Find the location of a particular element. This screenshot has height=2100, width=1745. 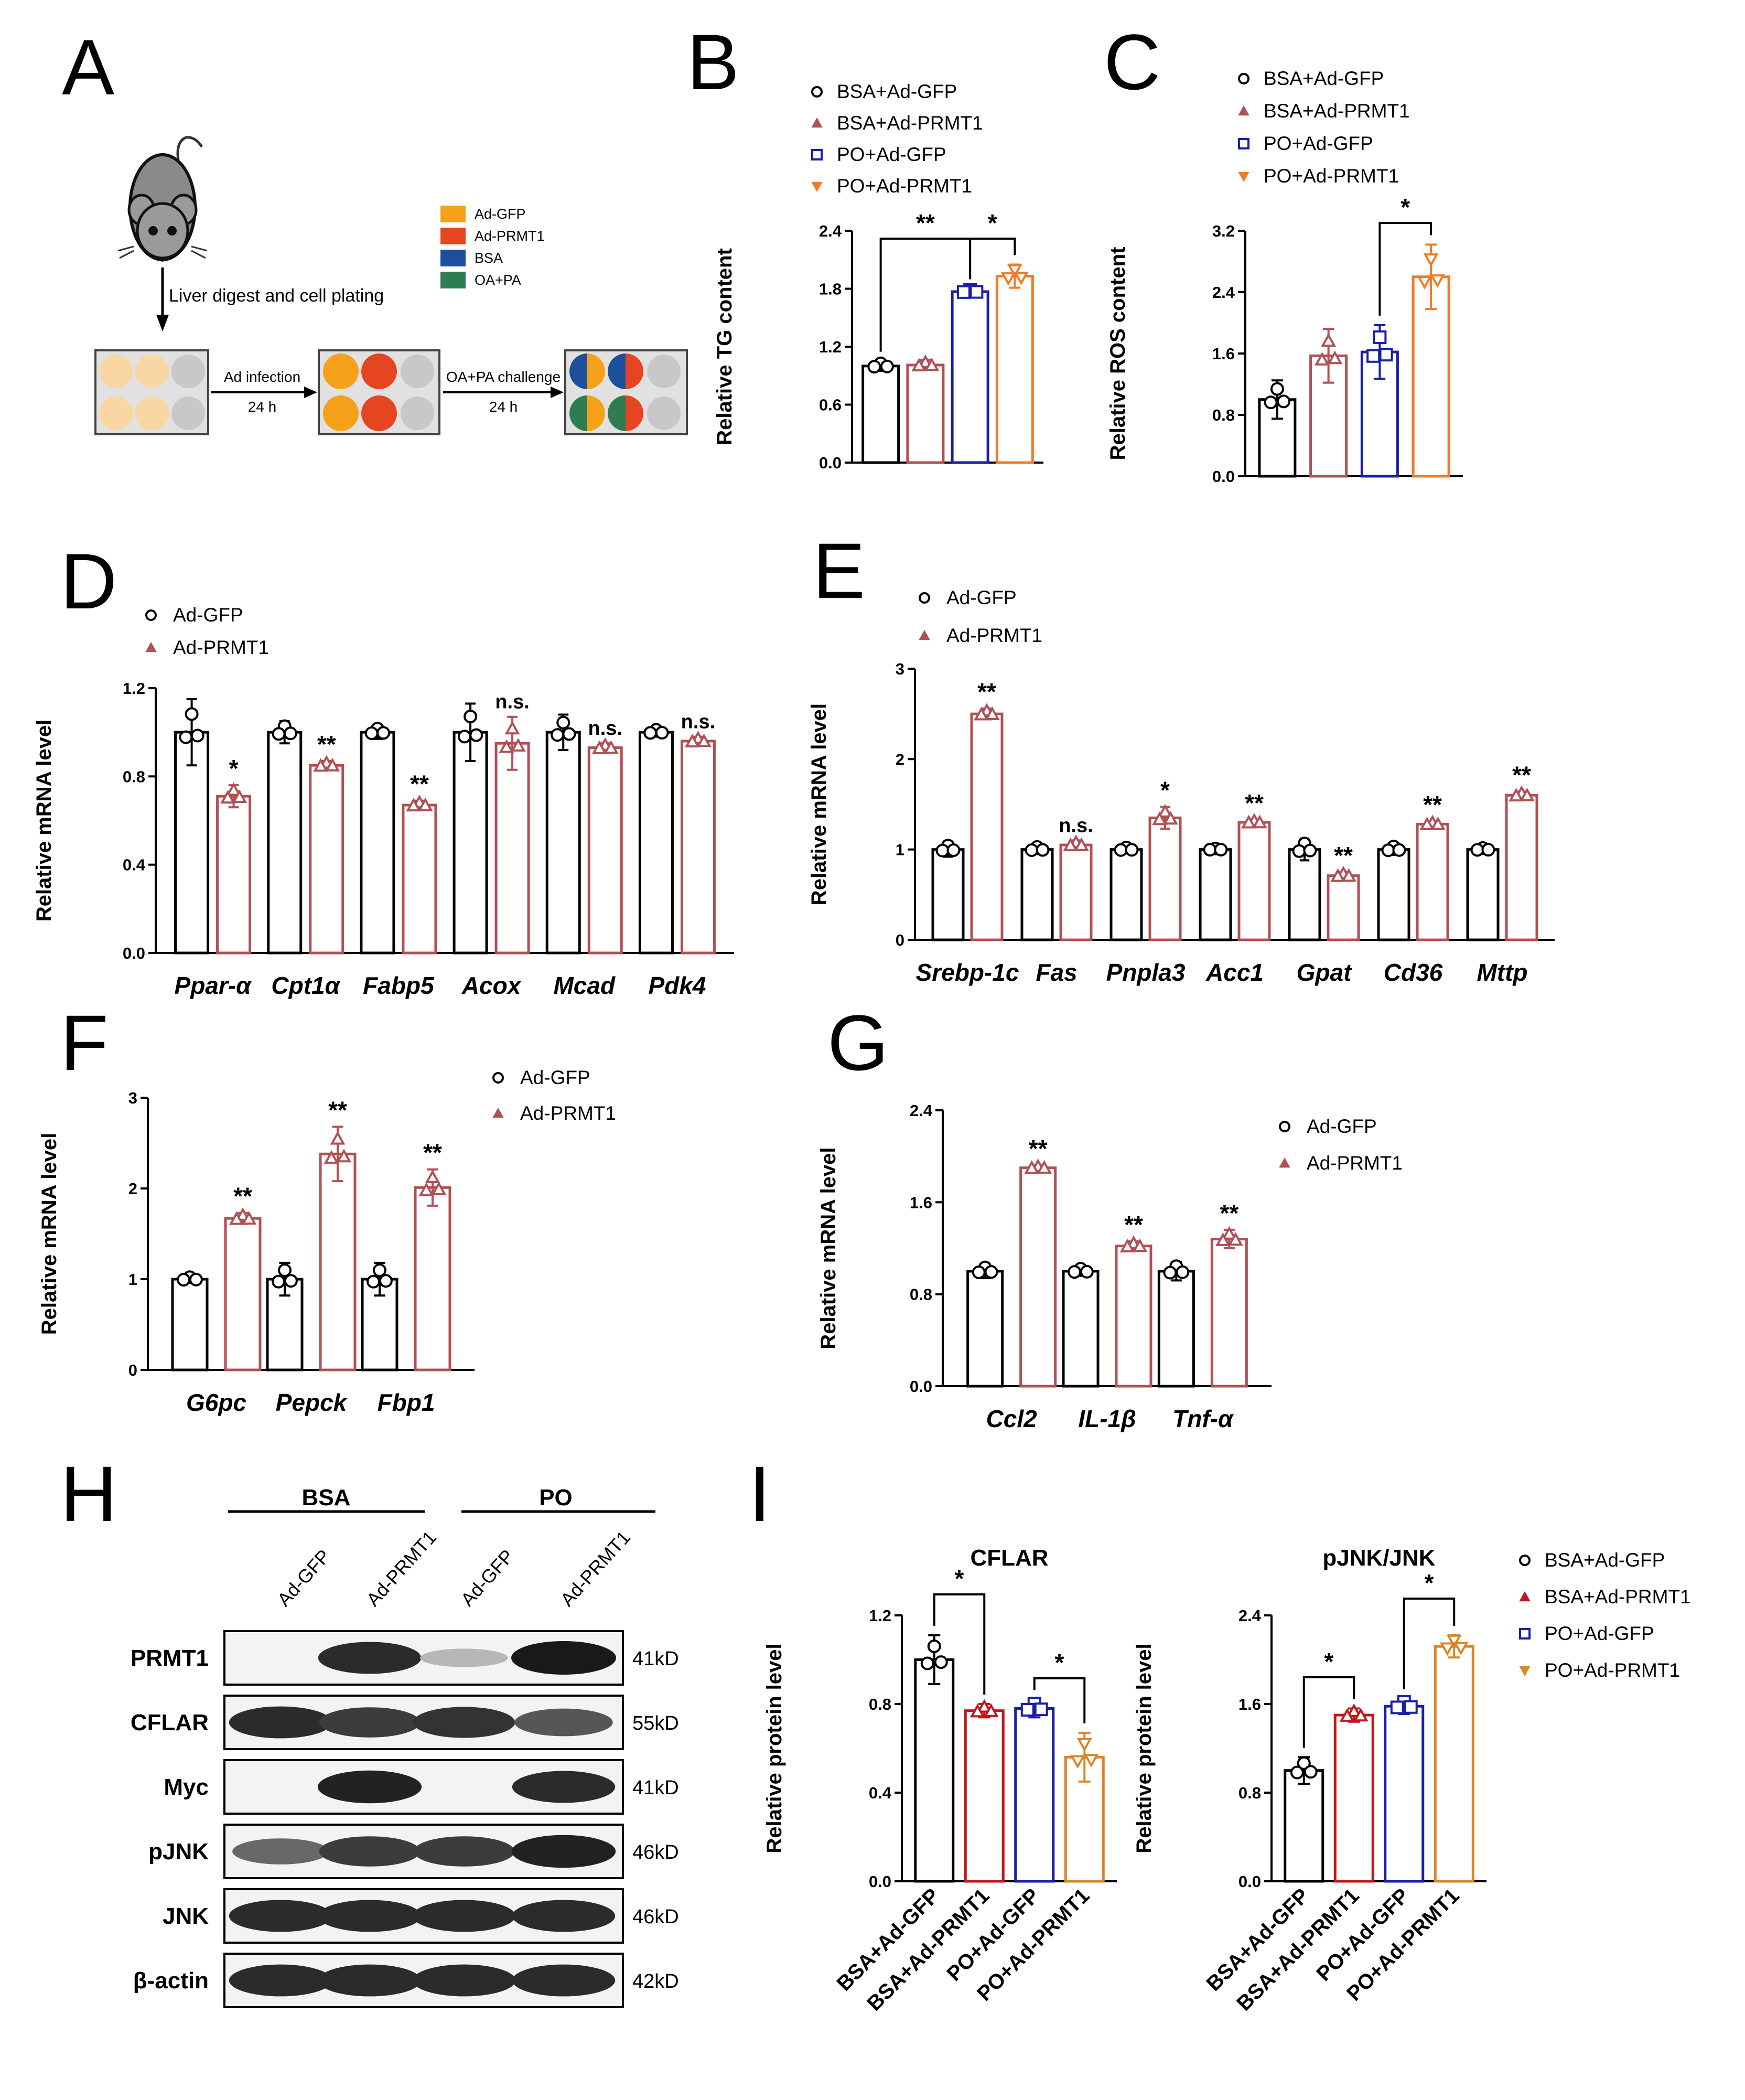

panel-letter-g: G is located at coordinates (858, 1043).